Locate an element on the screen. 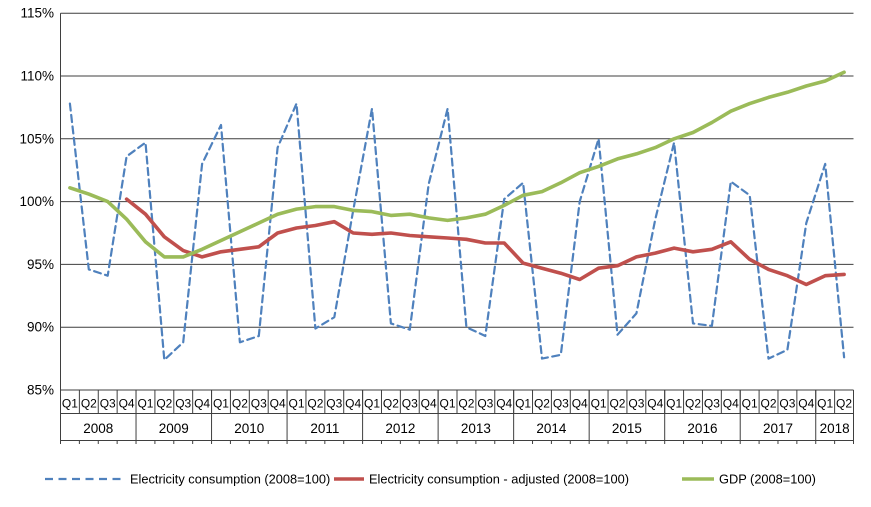  y-axis-labels: 115% 110% 105% 100% 95% 90% 85% is located at coordinates (36, 202).